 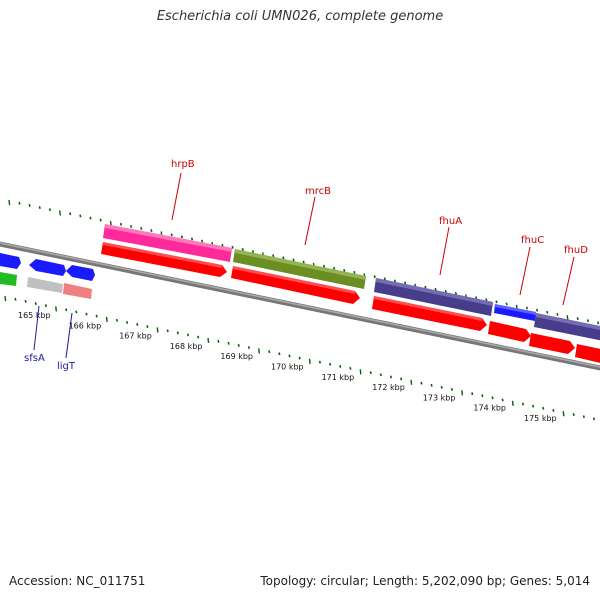 I want to click on feature-sfsA, so click(x=45, y=285).